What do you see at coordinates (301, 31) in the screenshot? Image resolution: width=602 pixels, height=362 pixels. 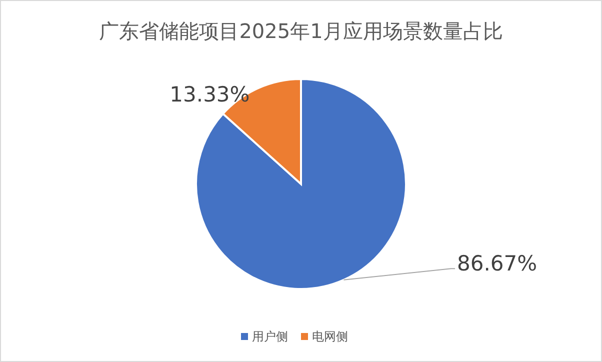 I see `chart-title: 广东省储能项目2025年1月应用场景数量占比` at bounding box center [301, 31].